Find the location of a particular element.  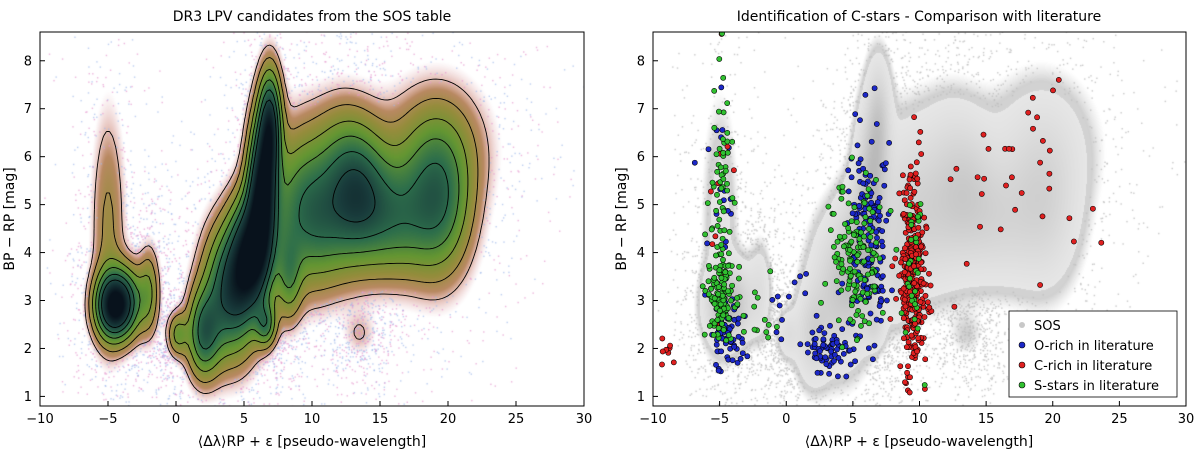

legend-box is located at coordinates (1093, 354).